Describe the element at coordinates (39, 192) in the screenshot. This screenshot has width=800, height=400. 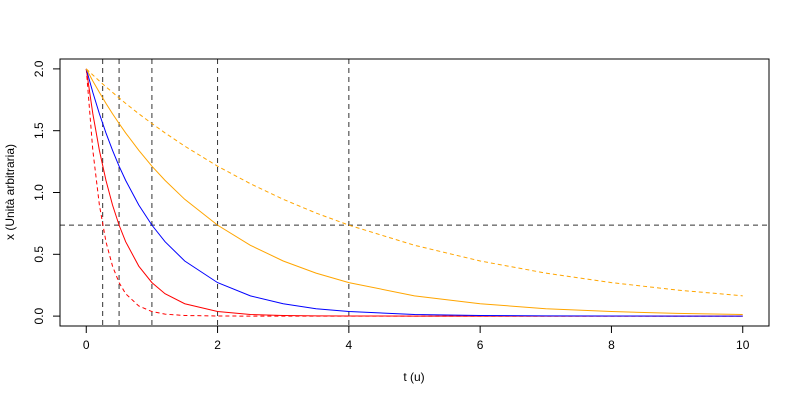
I see `y-tick-label: 1.0` at that location.